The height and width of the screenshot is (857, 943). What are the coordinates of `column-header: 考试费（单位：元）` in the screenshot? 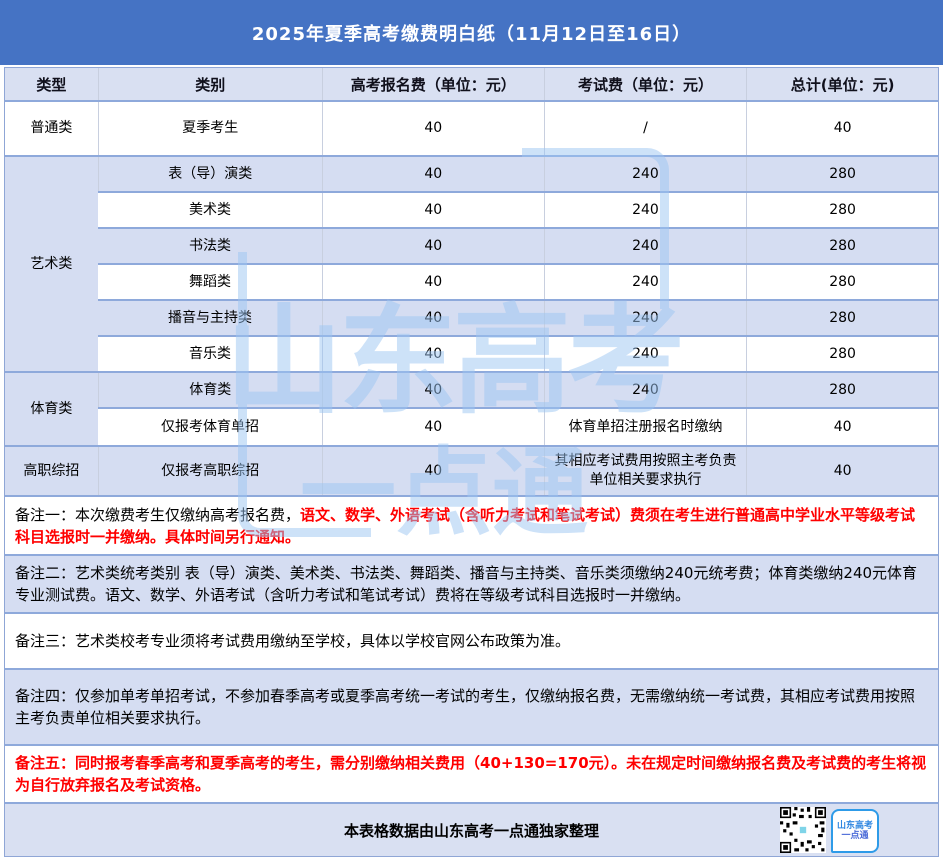 It's located at (645, 85).